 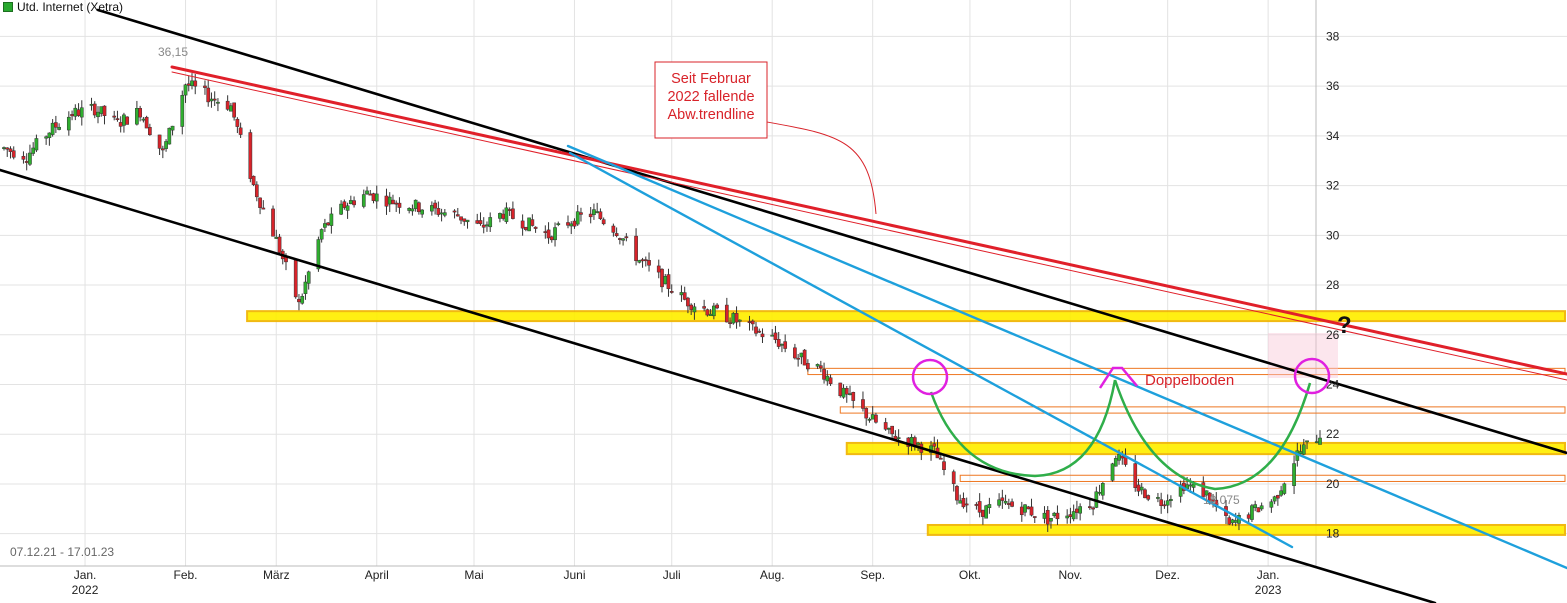 I want to click on legend-swatch-icon, so click(x=8, y=7).